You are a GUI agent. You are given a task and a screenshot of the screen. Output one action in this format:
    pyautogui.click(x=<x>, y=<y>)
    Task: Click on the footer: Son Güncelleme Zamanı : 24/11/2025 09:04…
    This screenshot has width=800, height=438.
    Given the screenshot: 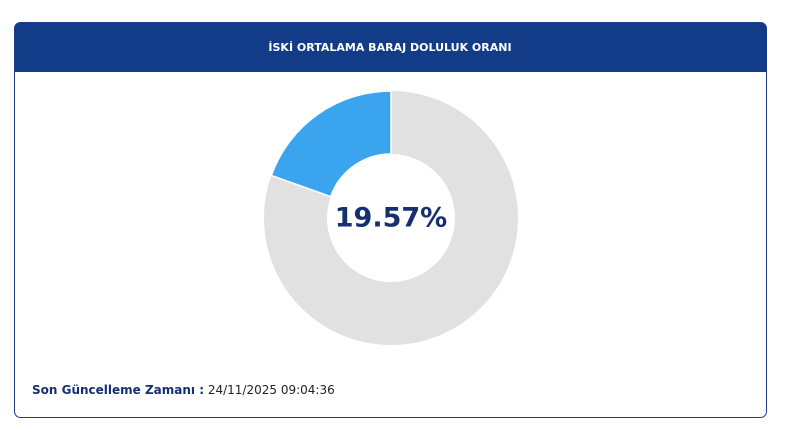 What is the action you would take?
    pyautogui.click(x=183, y=390)
    